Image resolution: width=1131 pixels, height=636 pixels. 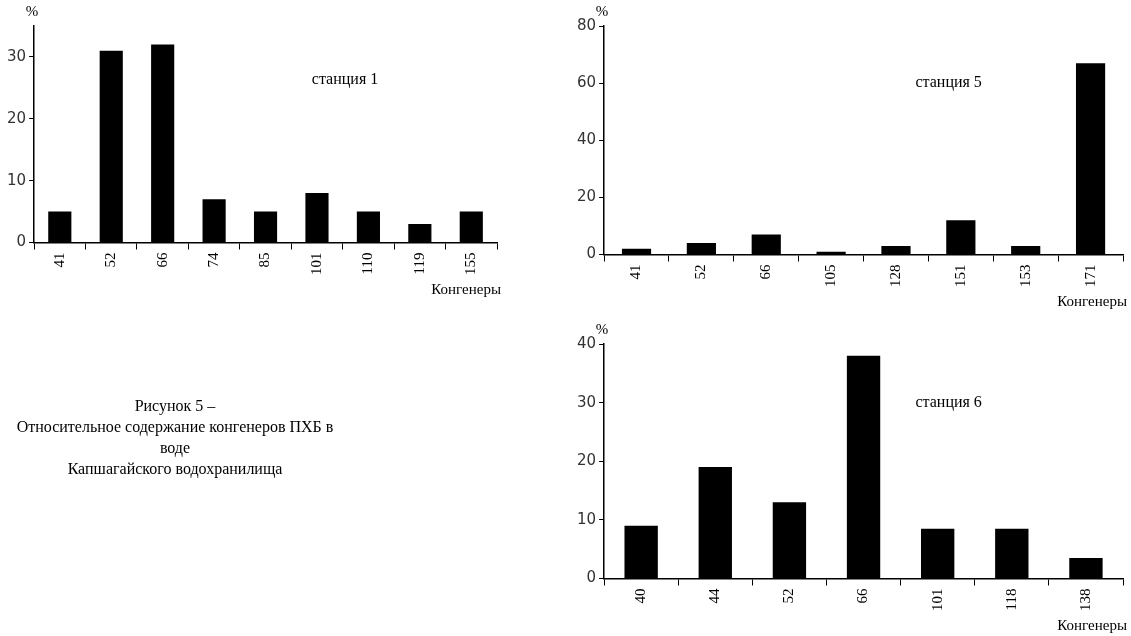 I want to click on x-tick-label: 105, so click(x=830, y=275).